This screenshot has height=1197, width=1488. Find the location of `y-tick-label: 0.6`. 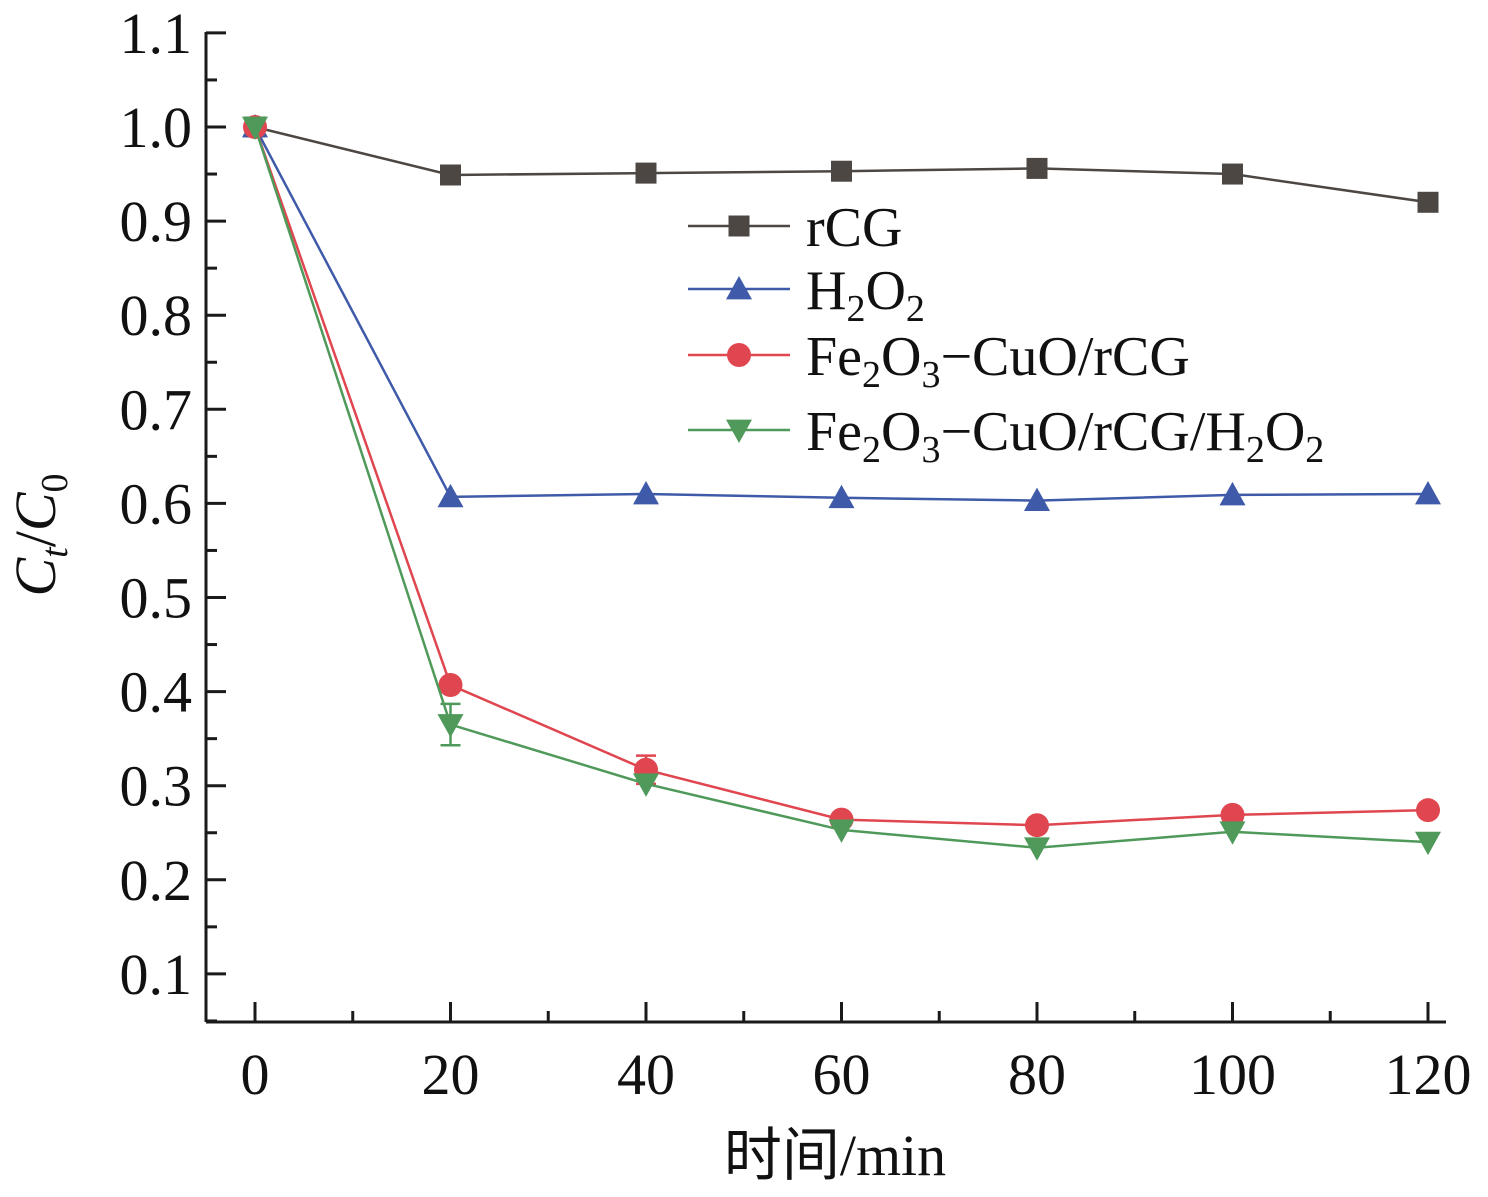

y-tick-label: 0.6 is located at coordinates (156, 503).